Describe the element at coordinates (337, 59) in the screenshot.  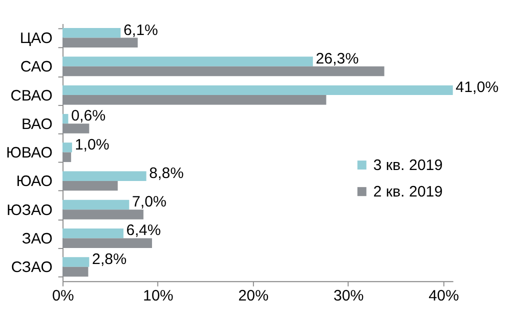
I see `data-label: 26,3%` at that location.